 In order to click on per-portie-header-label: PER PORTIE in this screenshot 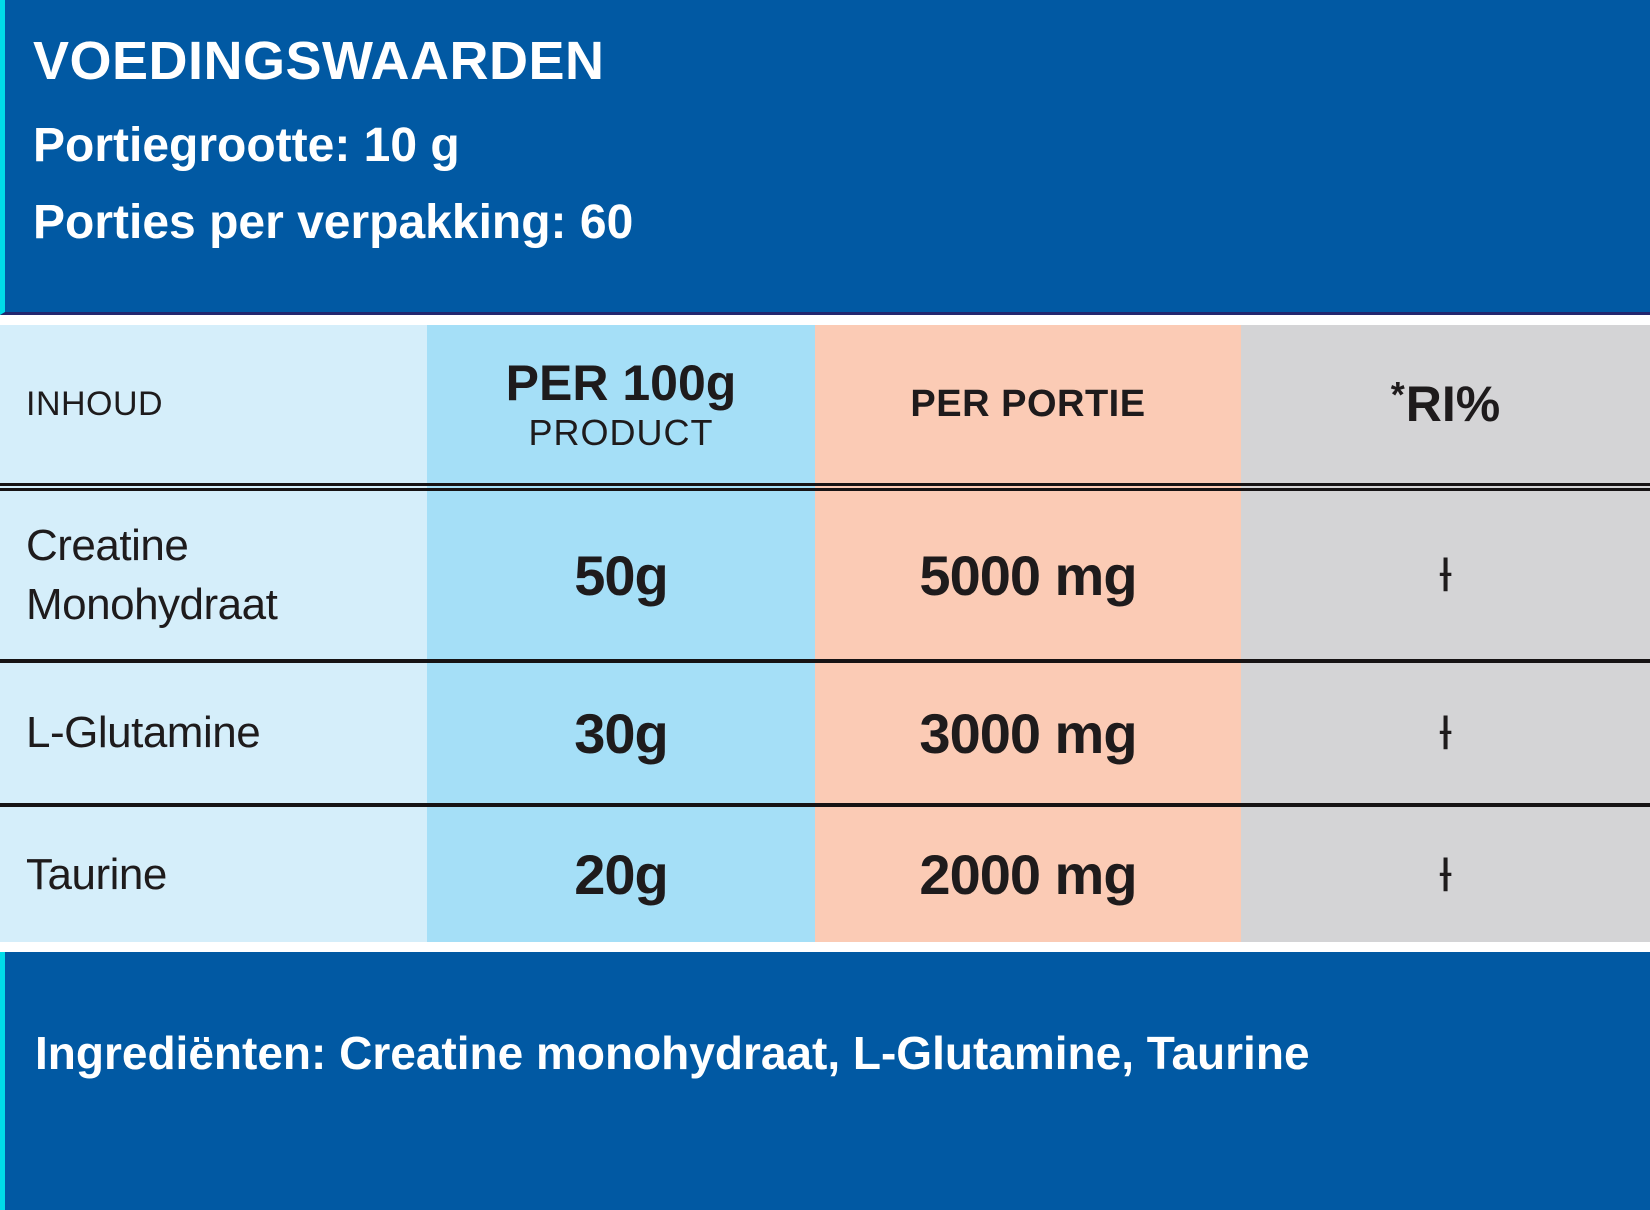, I will do `click(1028, 403)`.